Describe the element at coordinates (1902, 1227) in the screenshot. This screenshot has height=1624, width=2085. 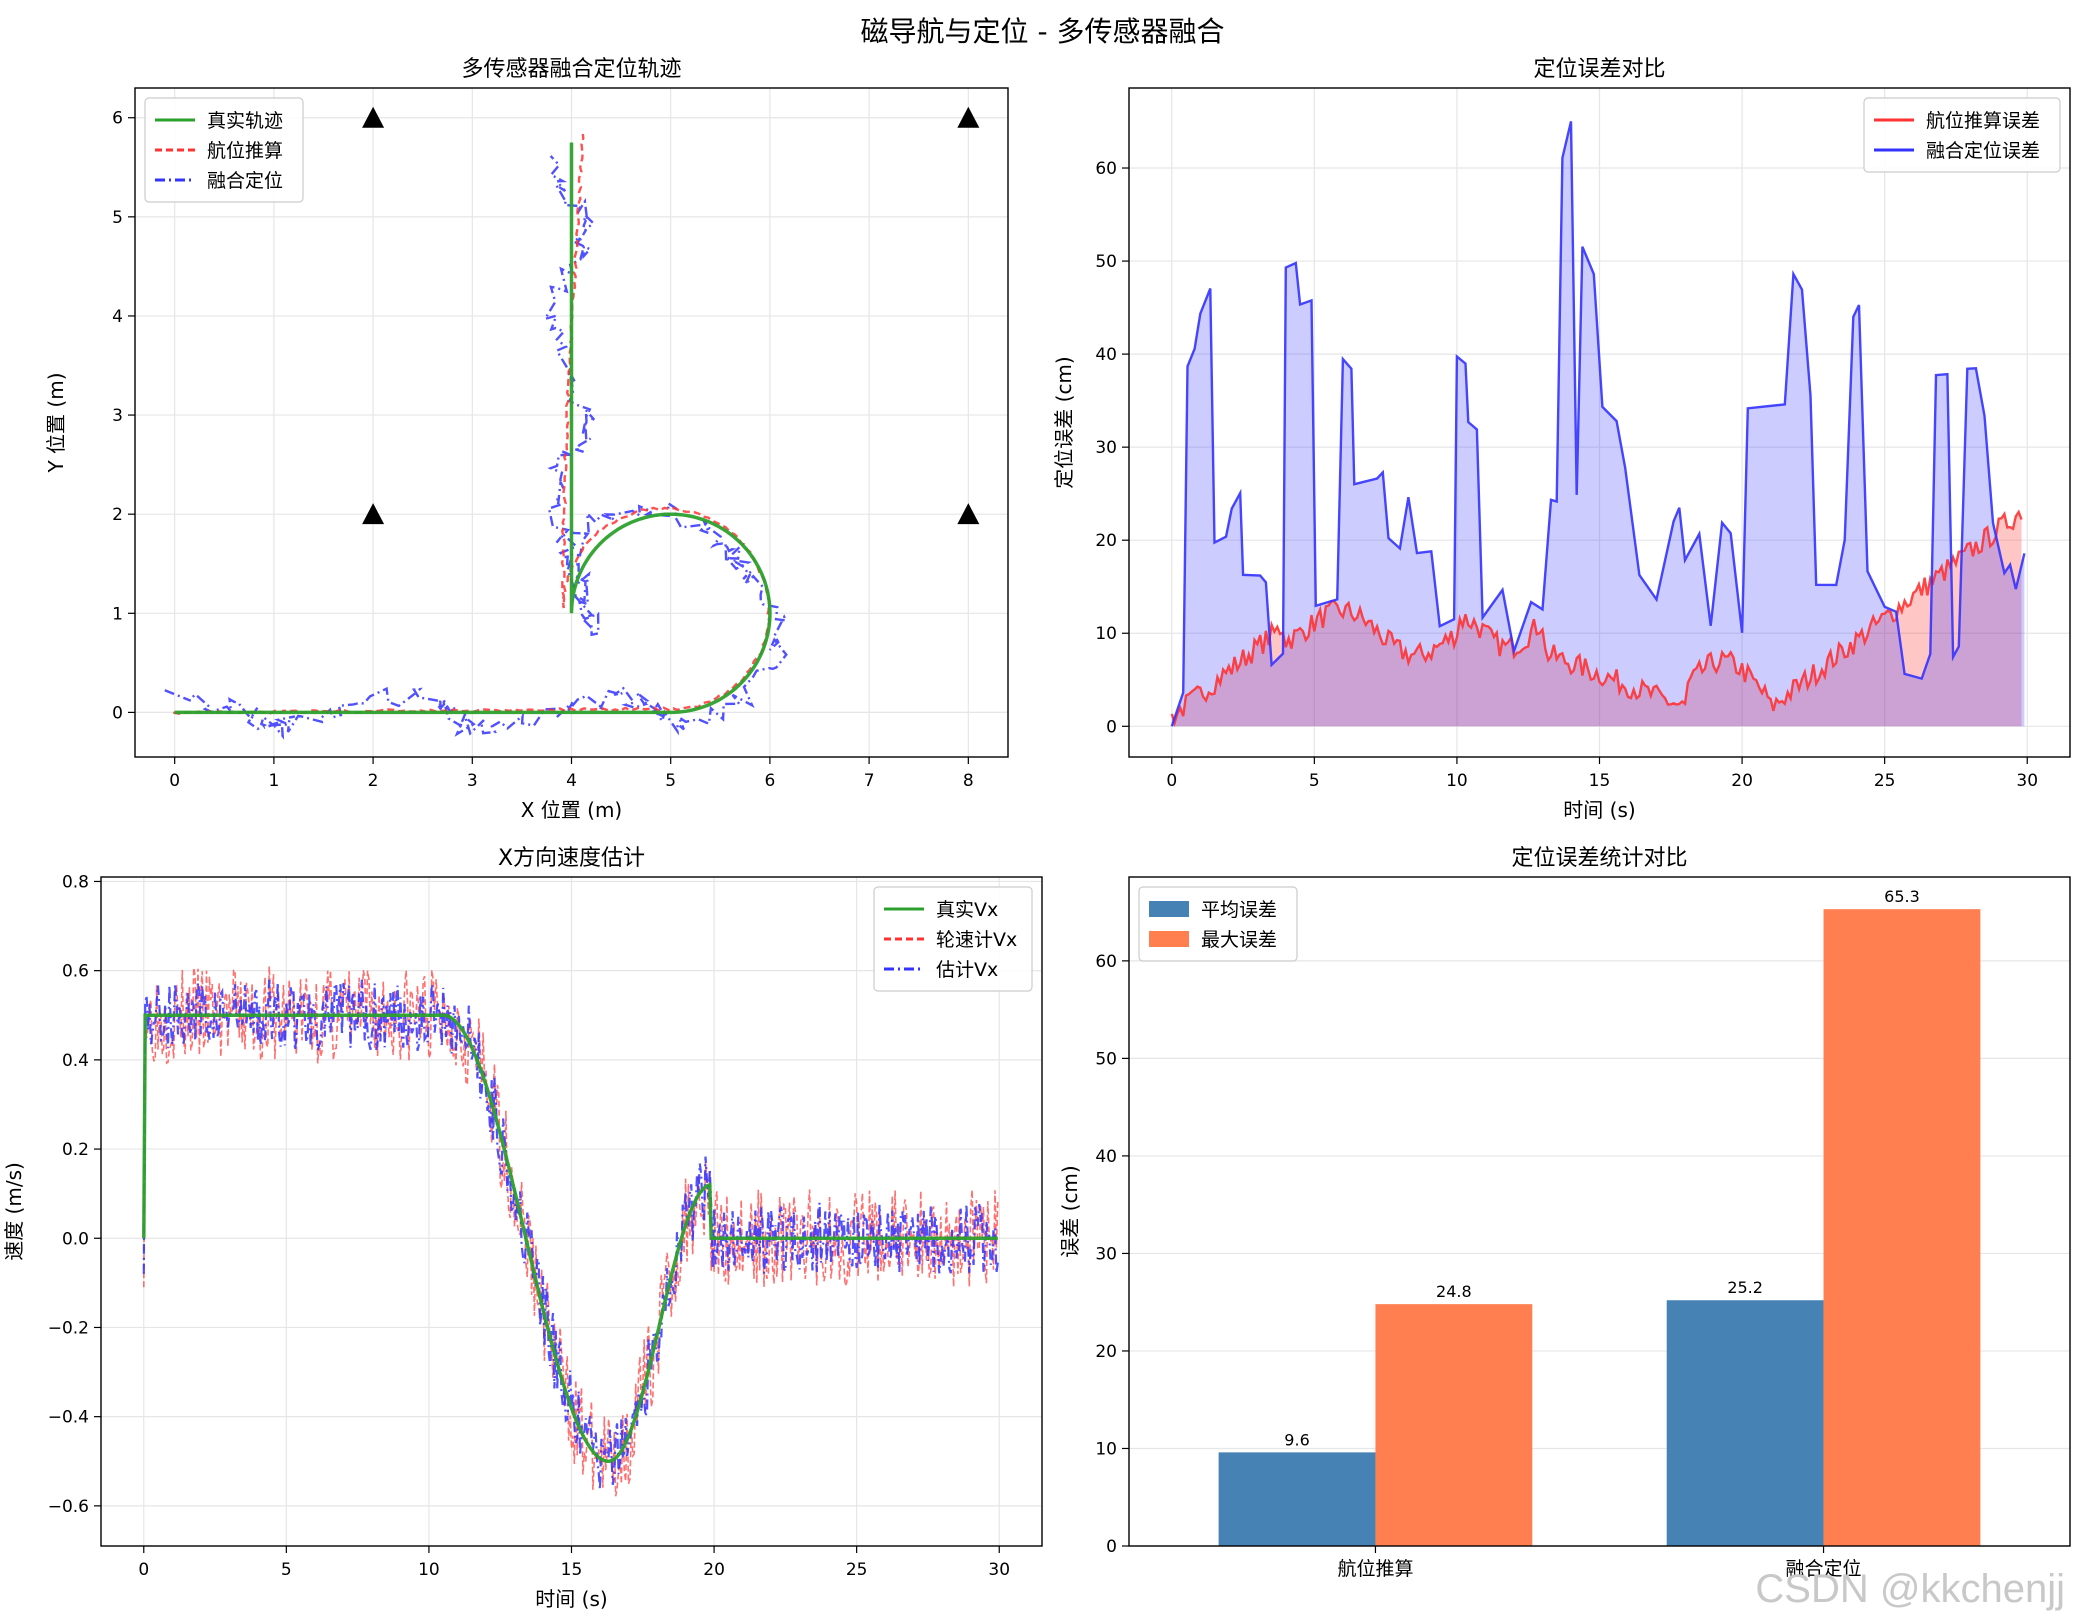
I see `bar-max` at that location.